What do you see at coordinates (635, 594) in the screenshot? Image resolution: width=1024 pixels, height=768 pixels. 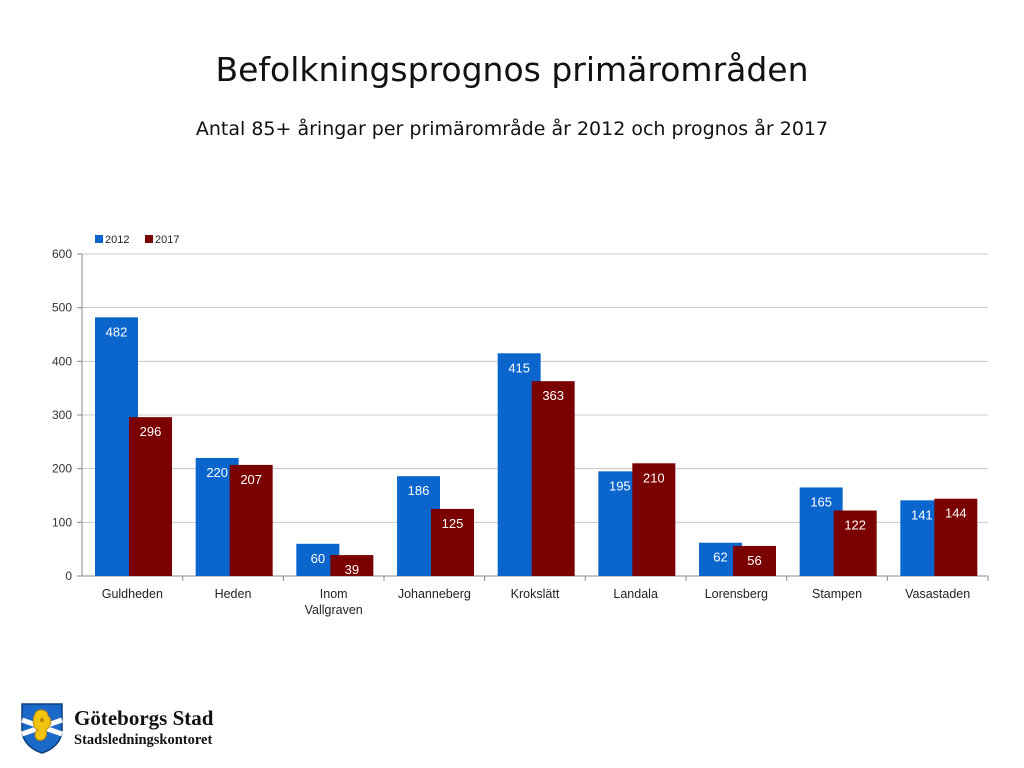 I see `x-tick-label: Landala` at bounding box center [635, 594].